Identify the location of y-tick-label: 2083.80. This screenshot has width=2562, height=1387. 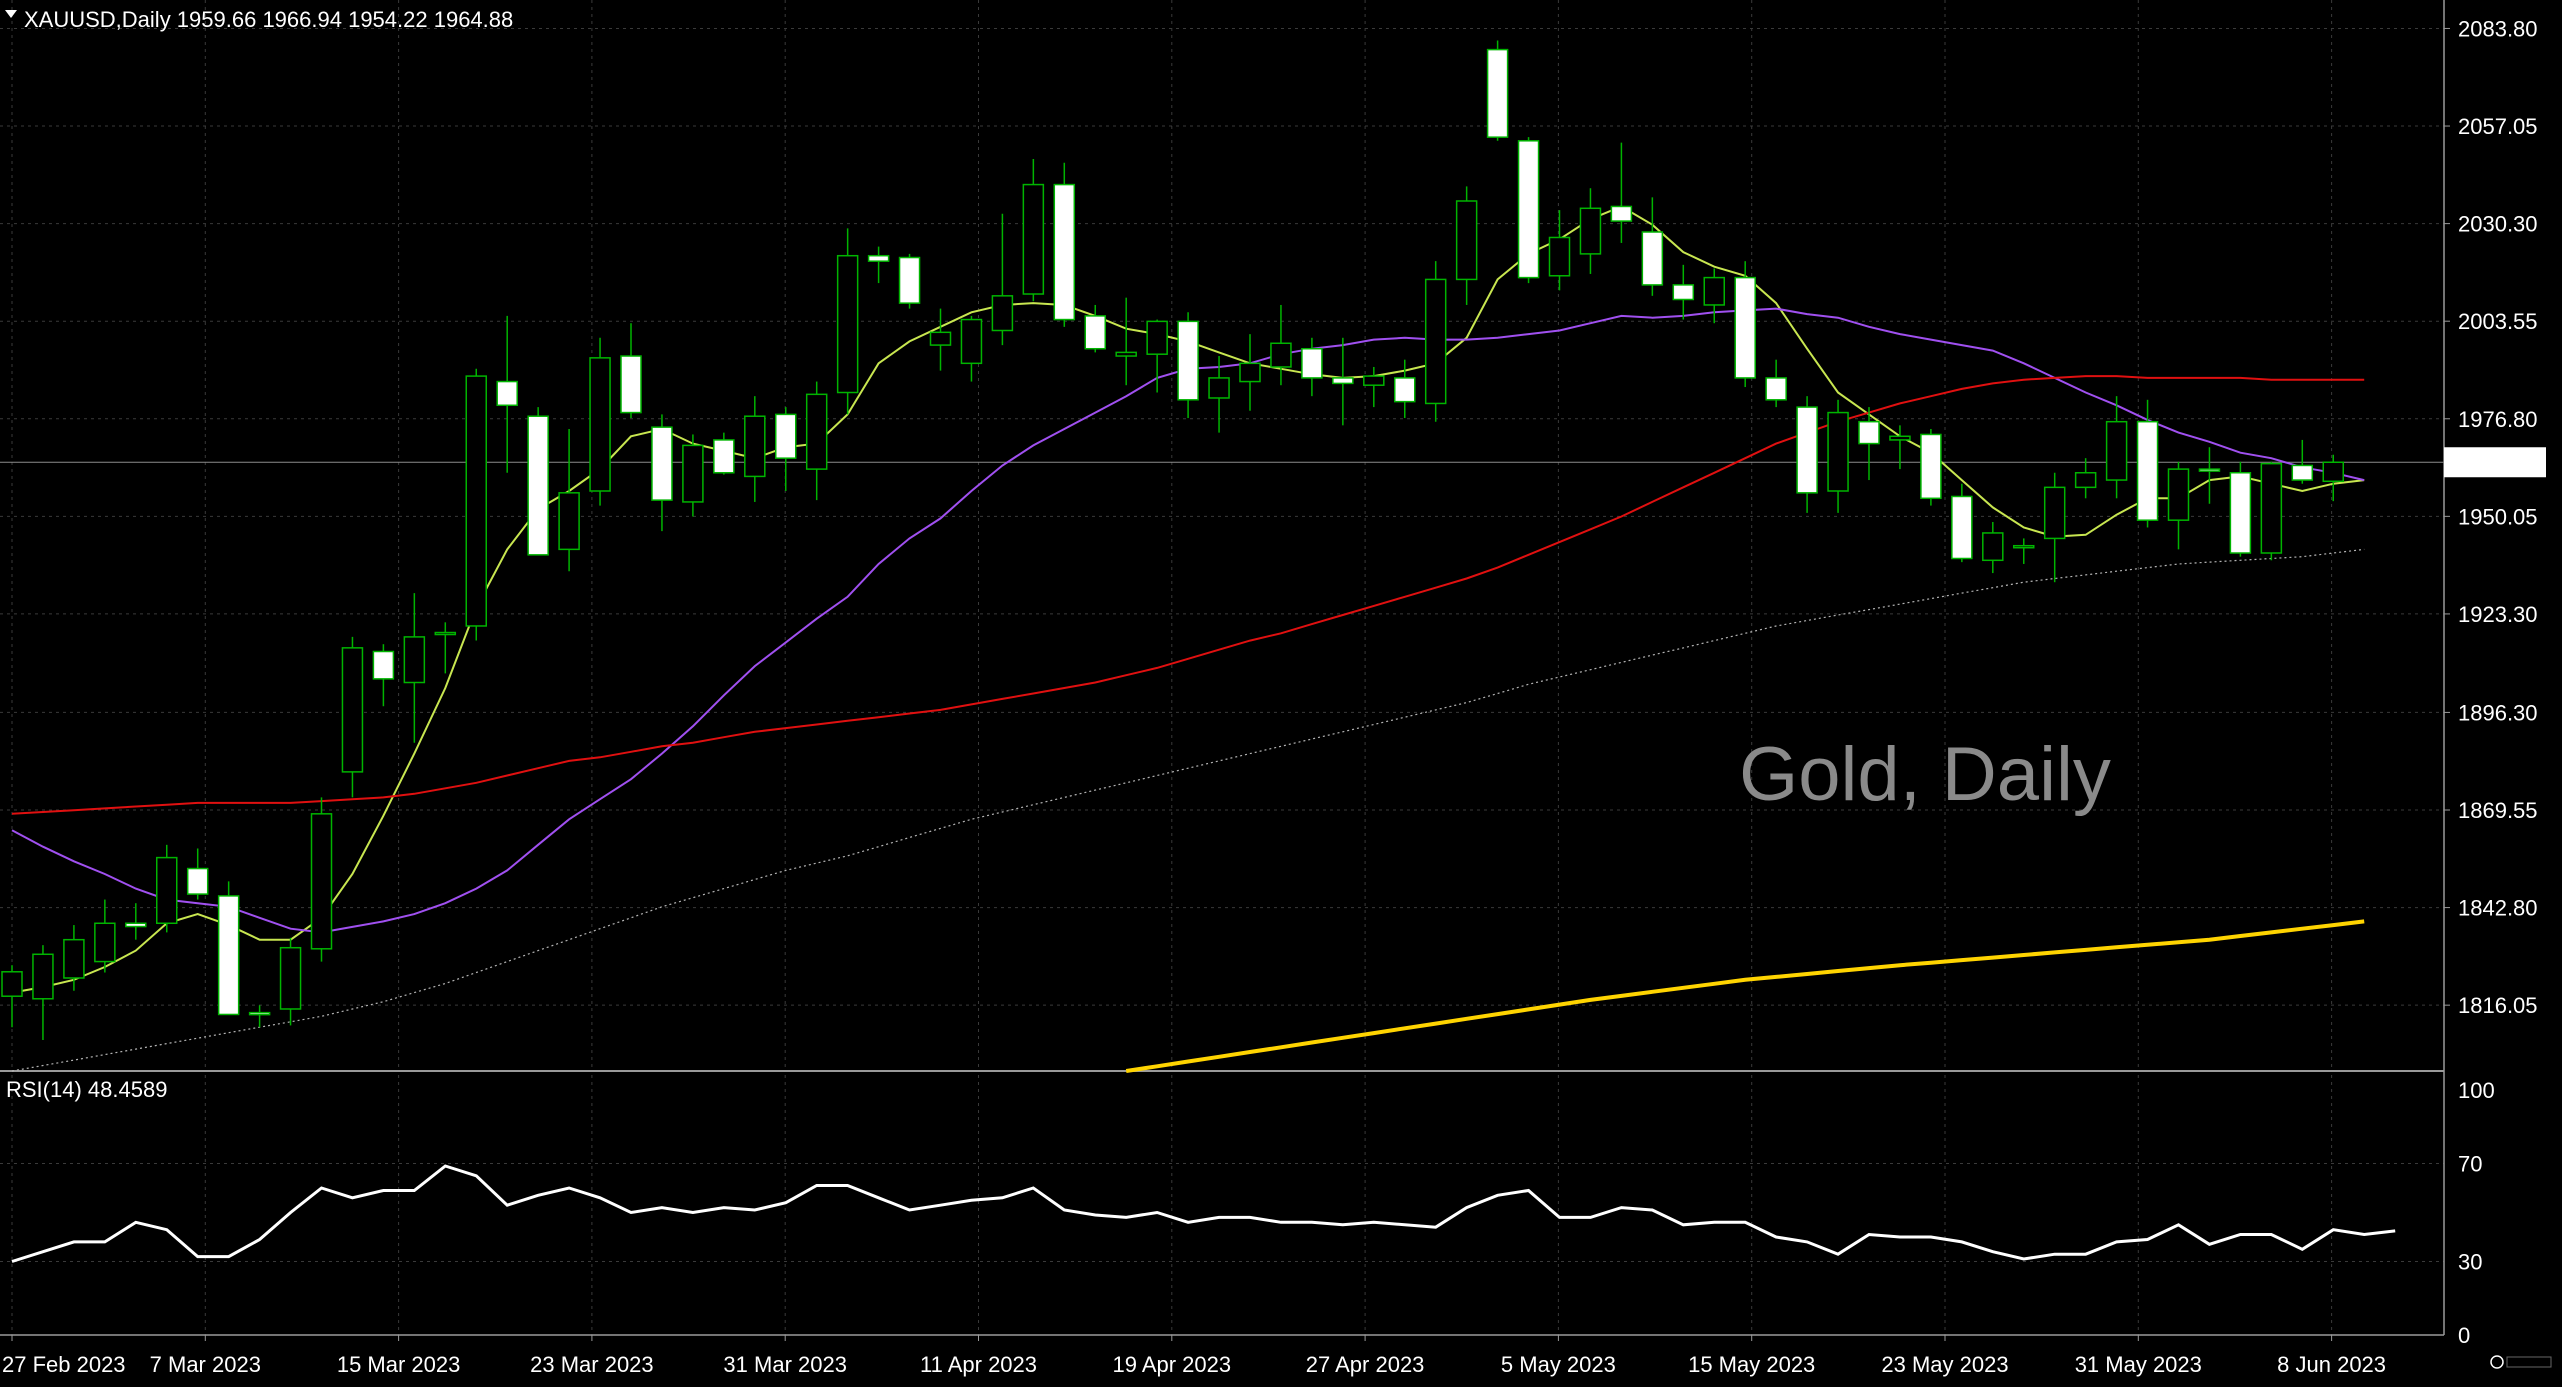
(2498, 28).